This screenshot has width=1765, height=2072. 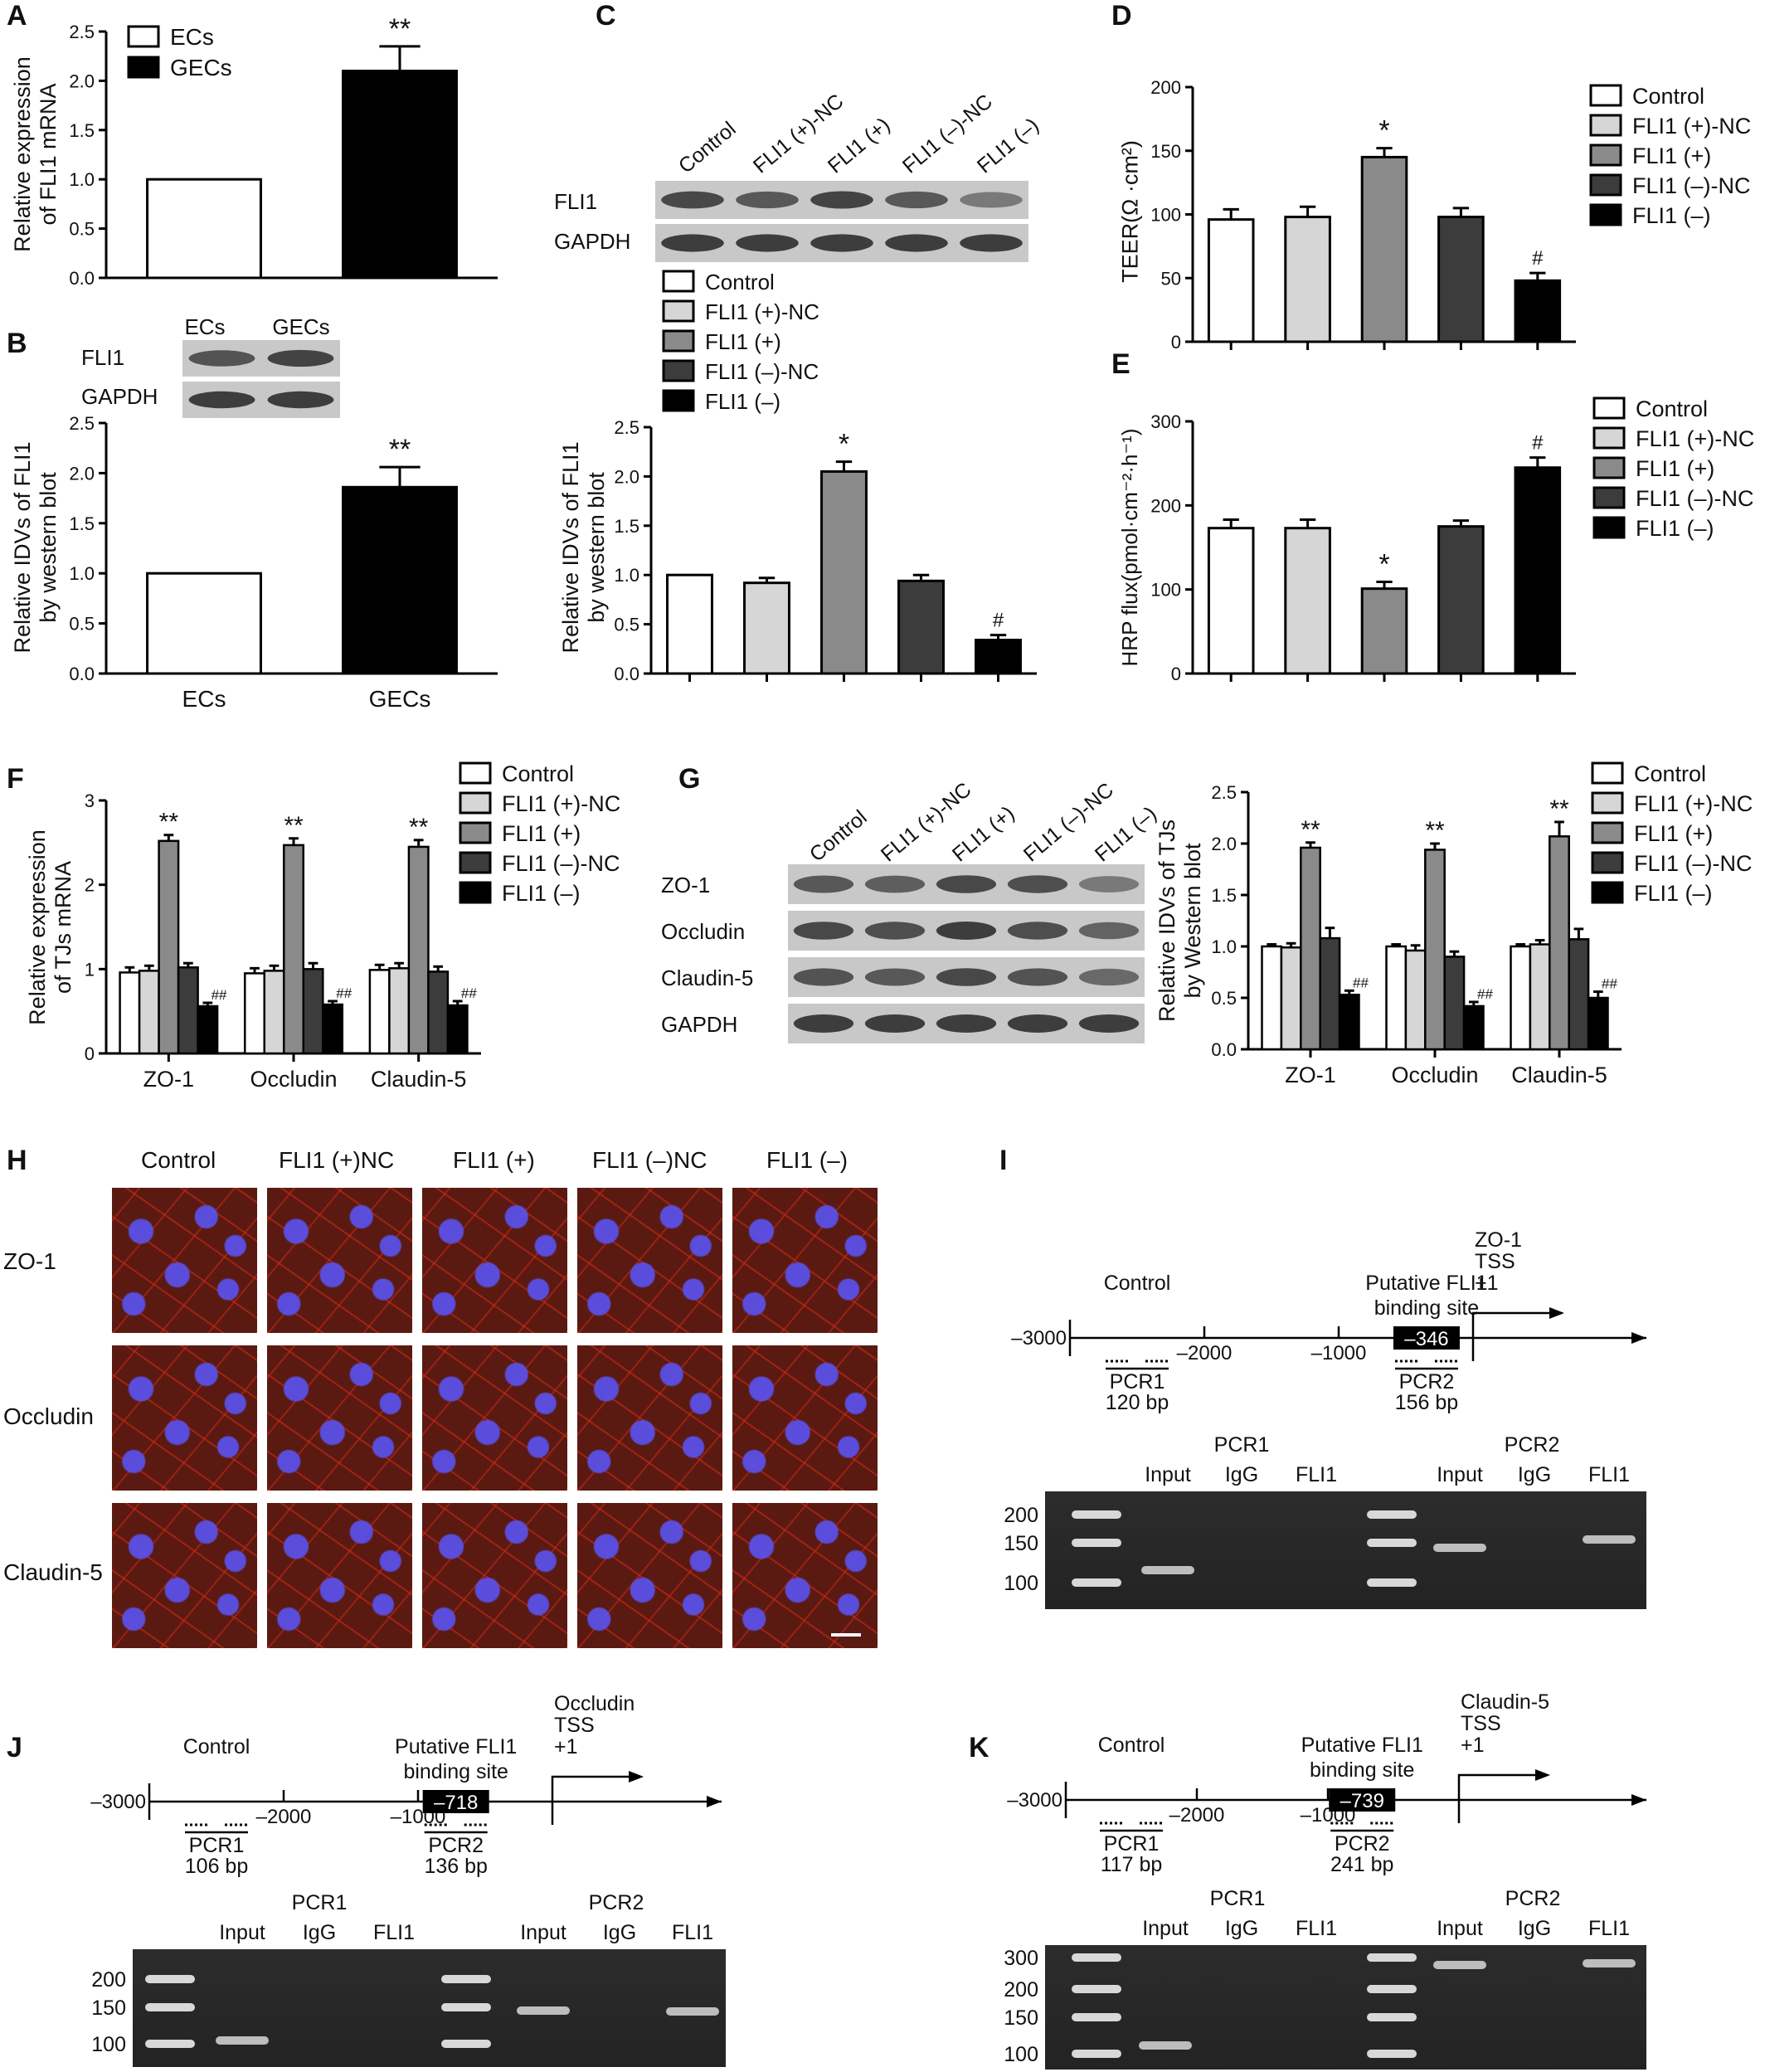 I want to click on chart-A-y-title: Relative expression of FLI1 mRNA, so click(x=35, y=154).